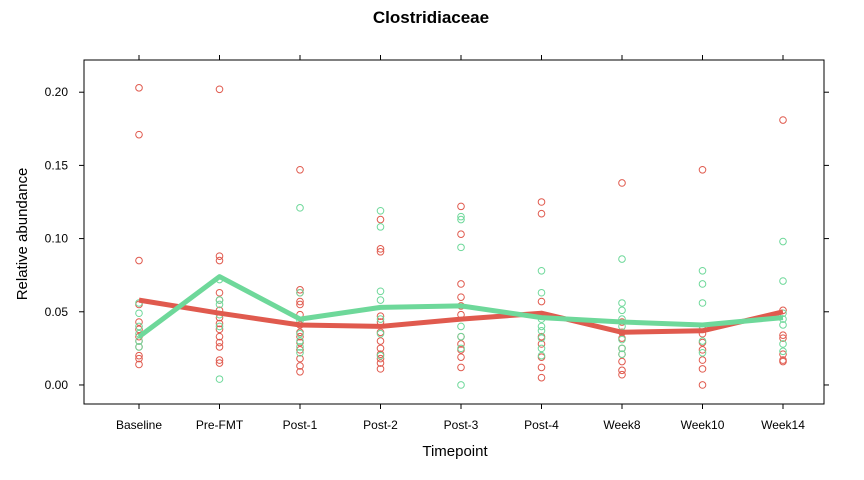  I want to click on x-tick-label: Post-1, so click(300, 425).